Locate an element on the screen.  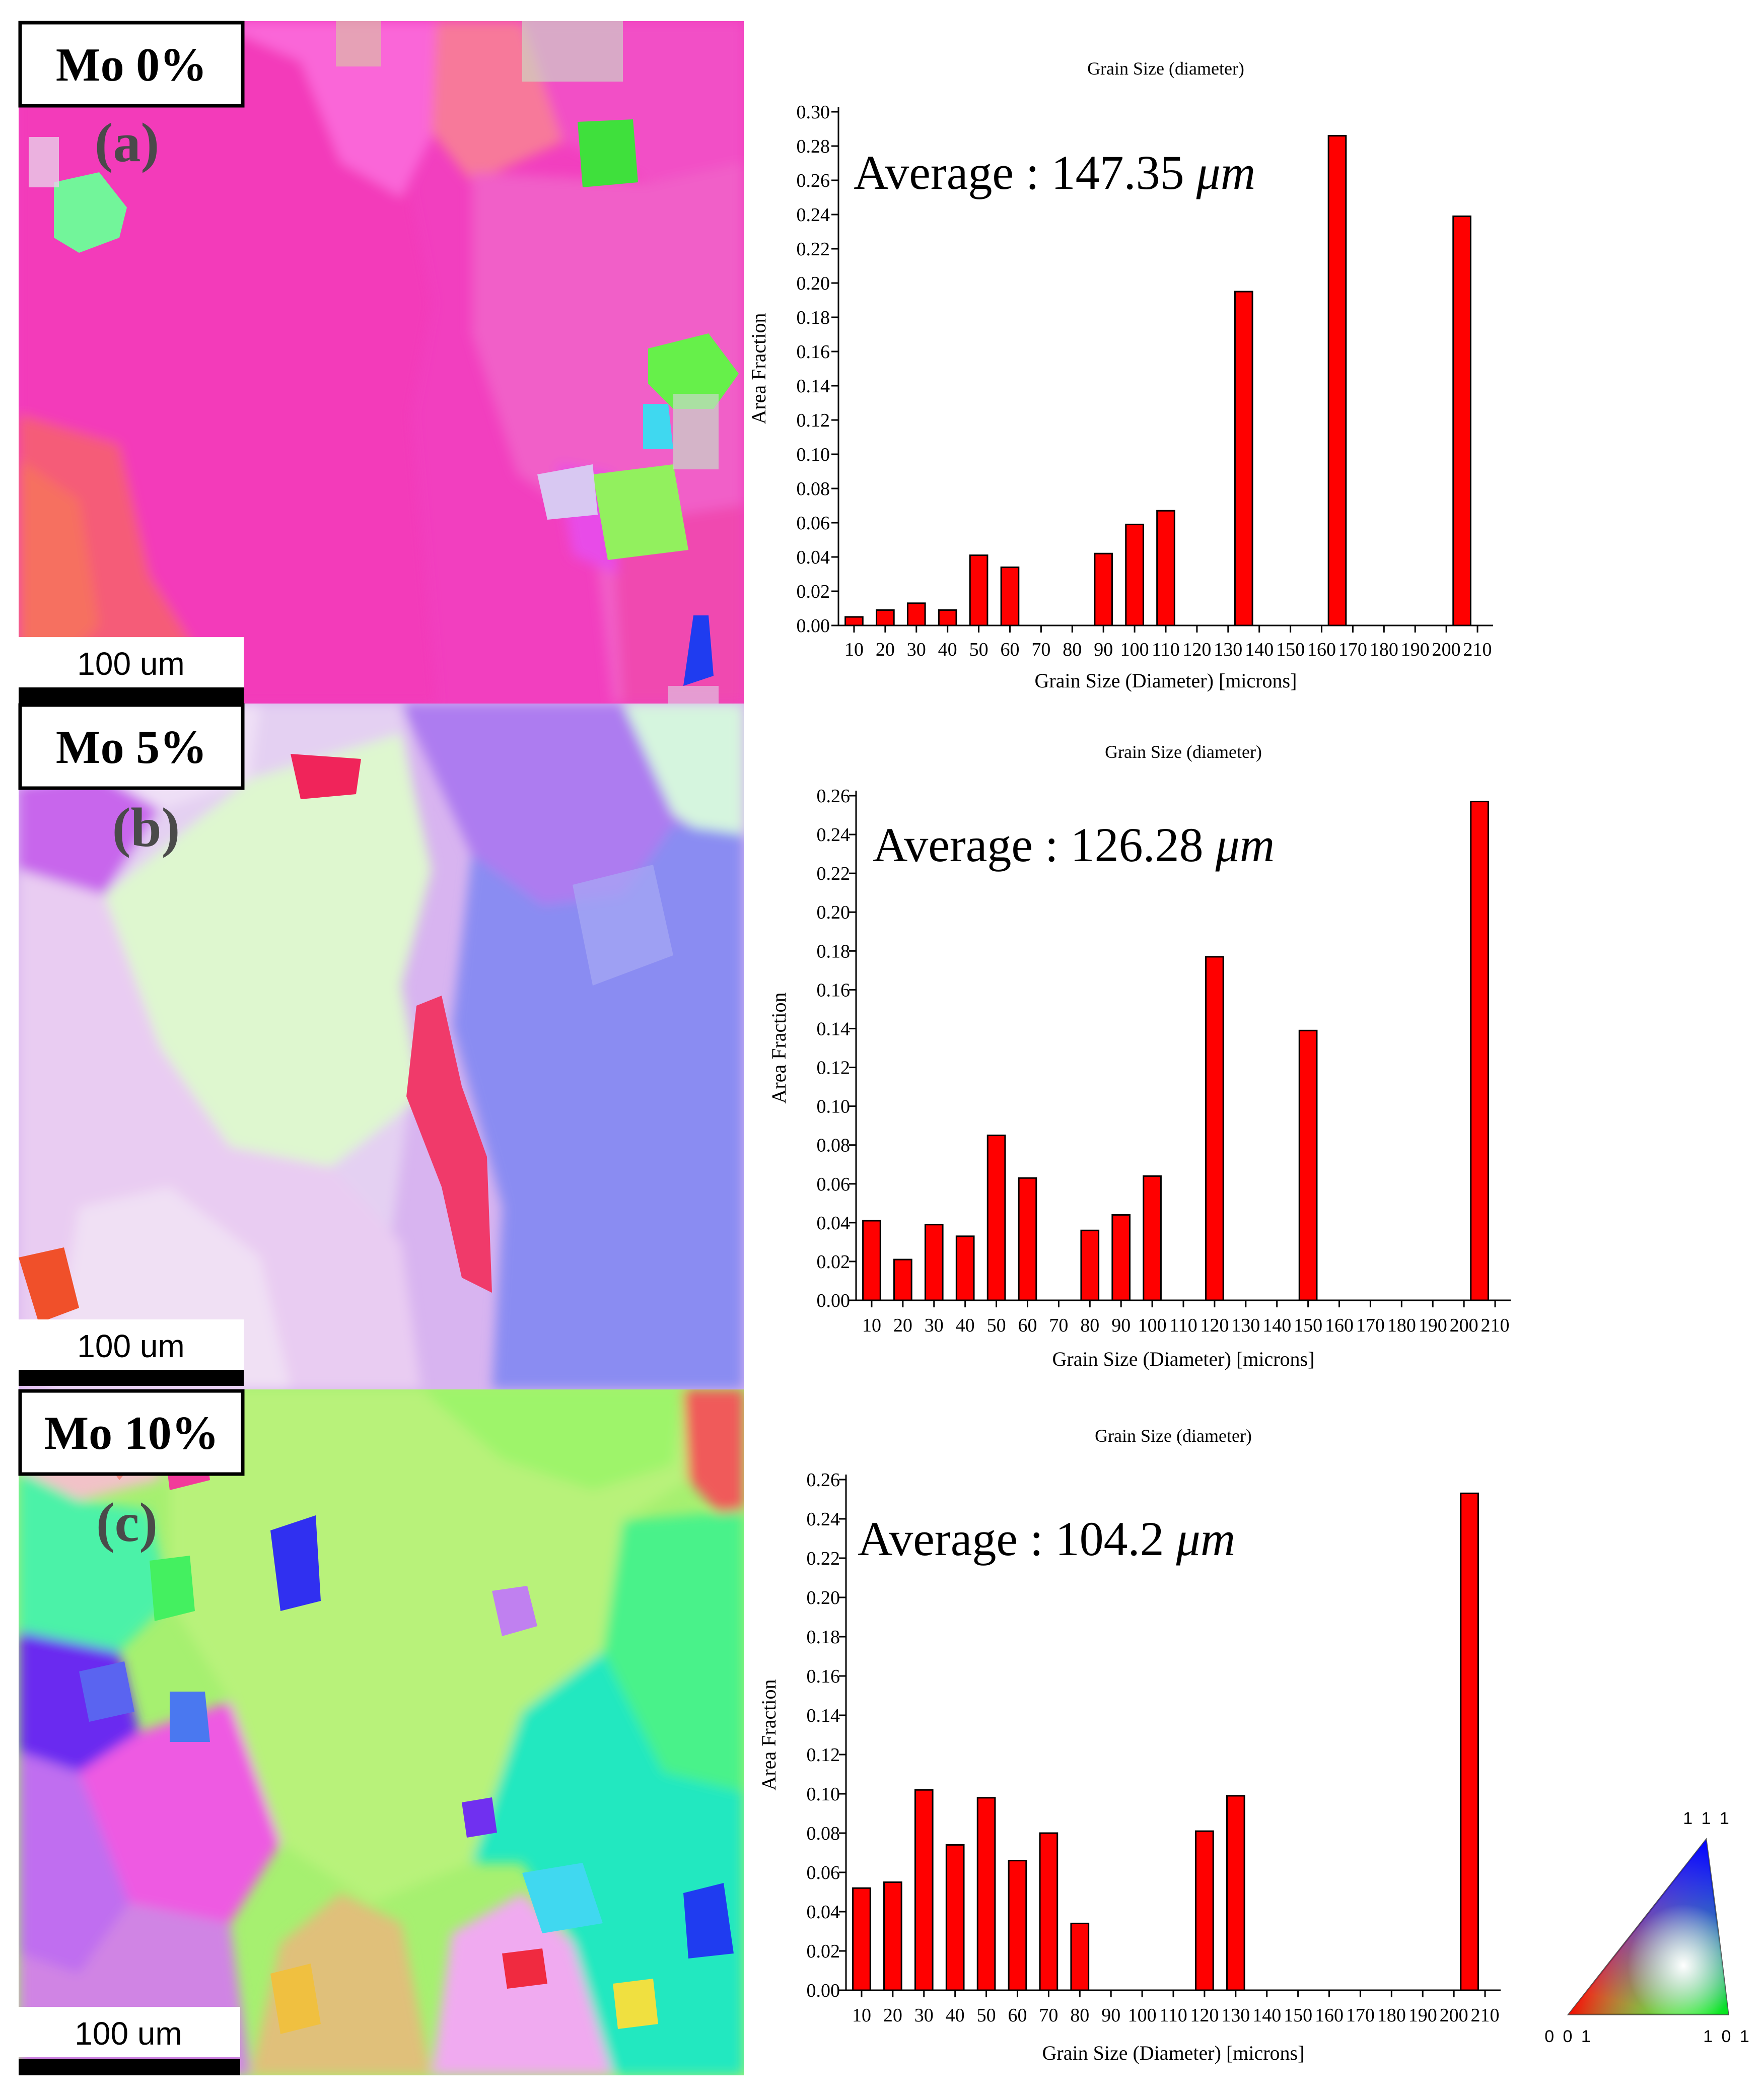
ipf-label-101: 1 0 1 is located at coordinates (1727, 2037).